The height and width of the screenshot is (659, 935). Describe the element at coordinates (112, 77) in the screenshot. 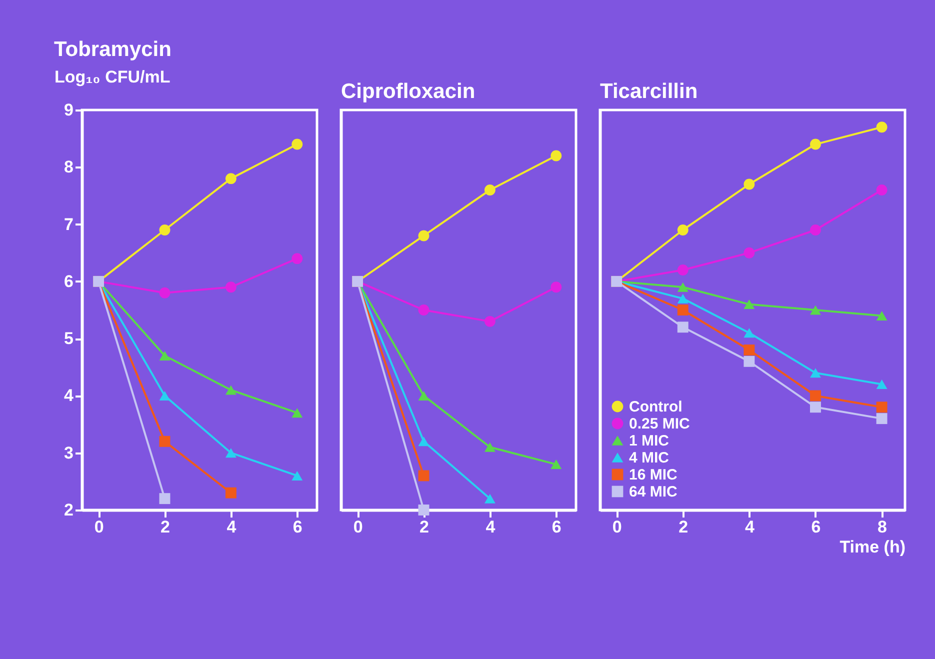

I see `y-axis-title: Log₁₀ CFU/mL` at that location.